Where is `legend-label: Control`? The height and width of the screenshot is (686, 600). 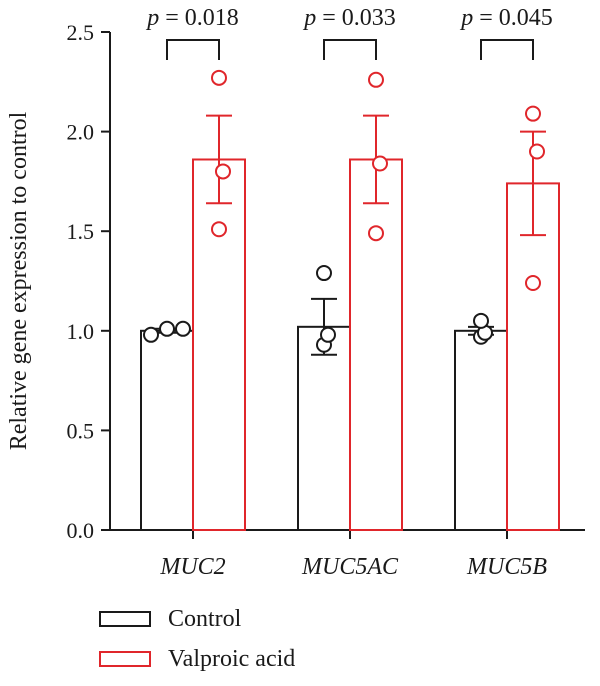 legend-label: Control is located at coordinates (205, 619).